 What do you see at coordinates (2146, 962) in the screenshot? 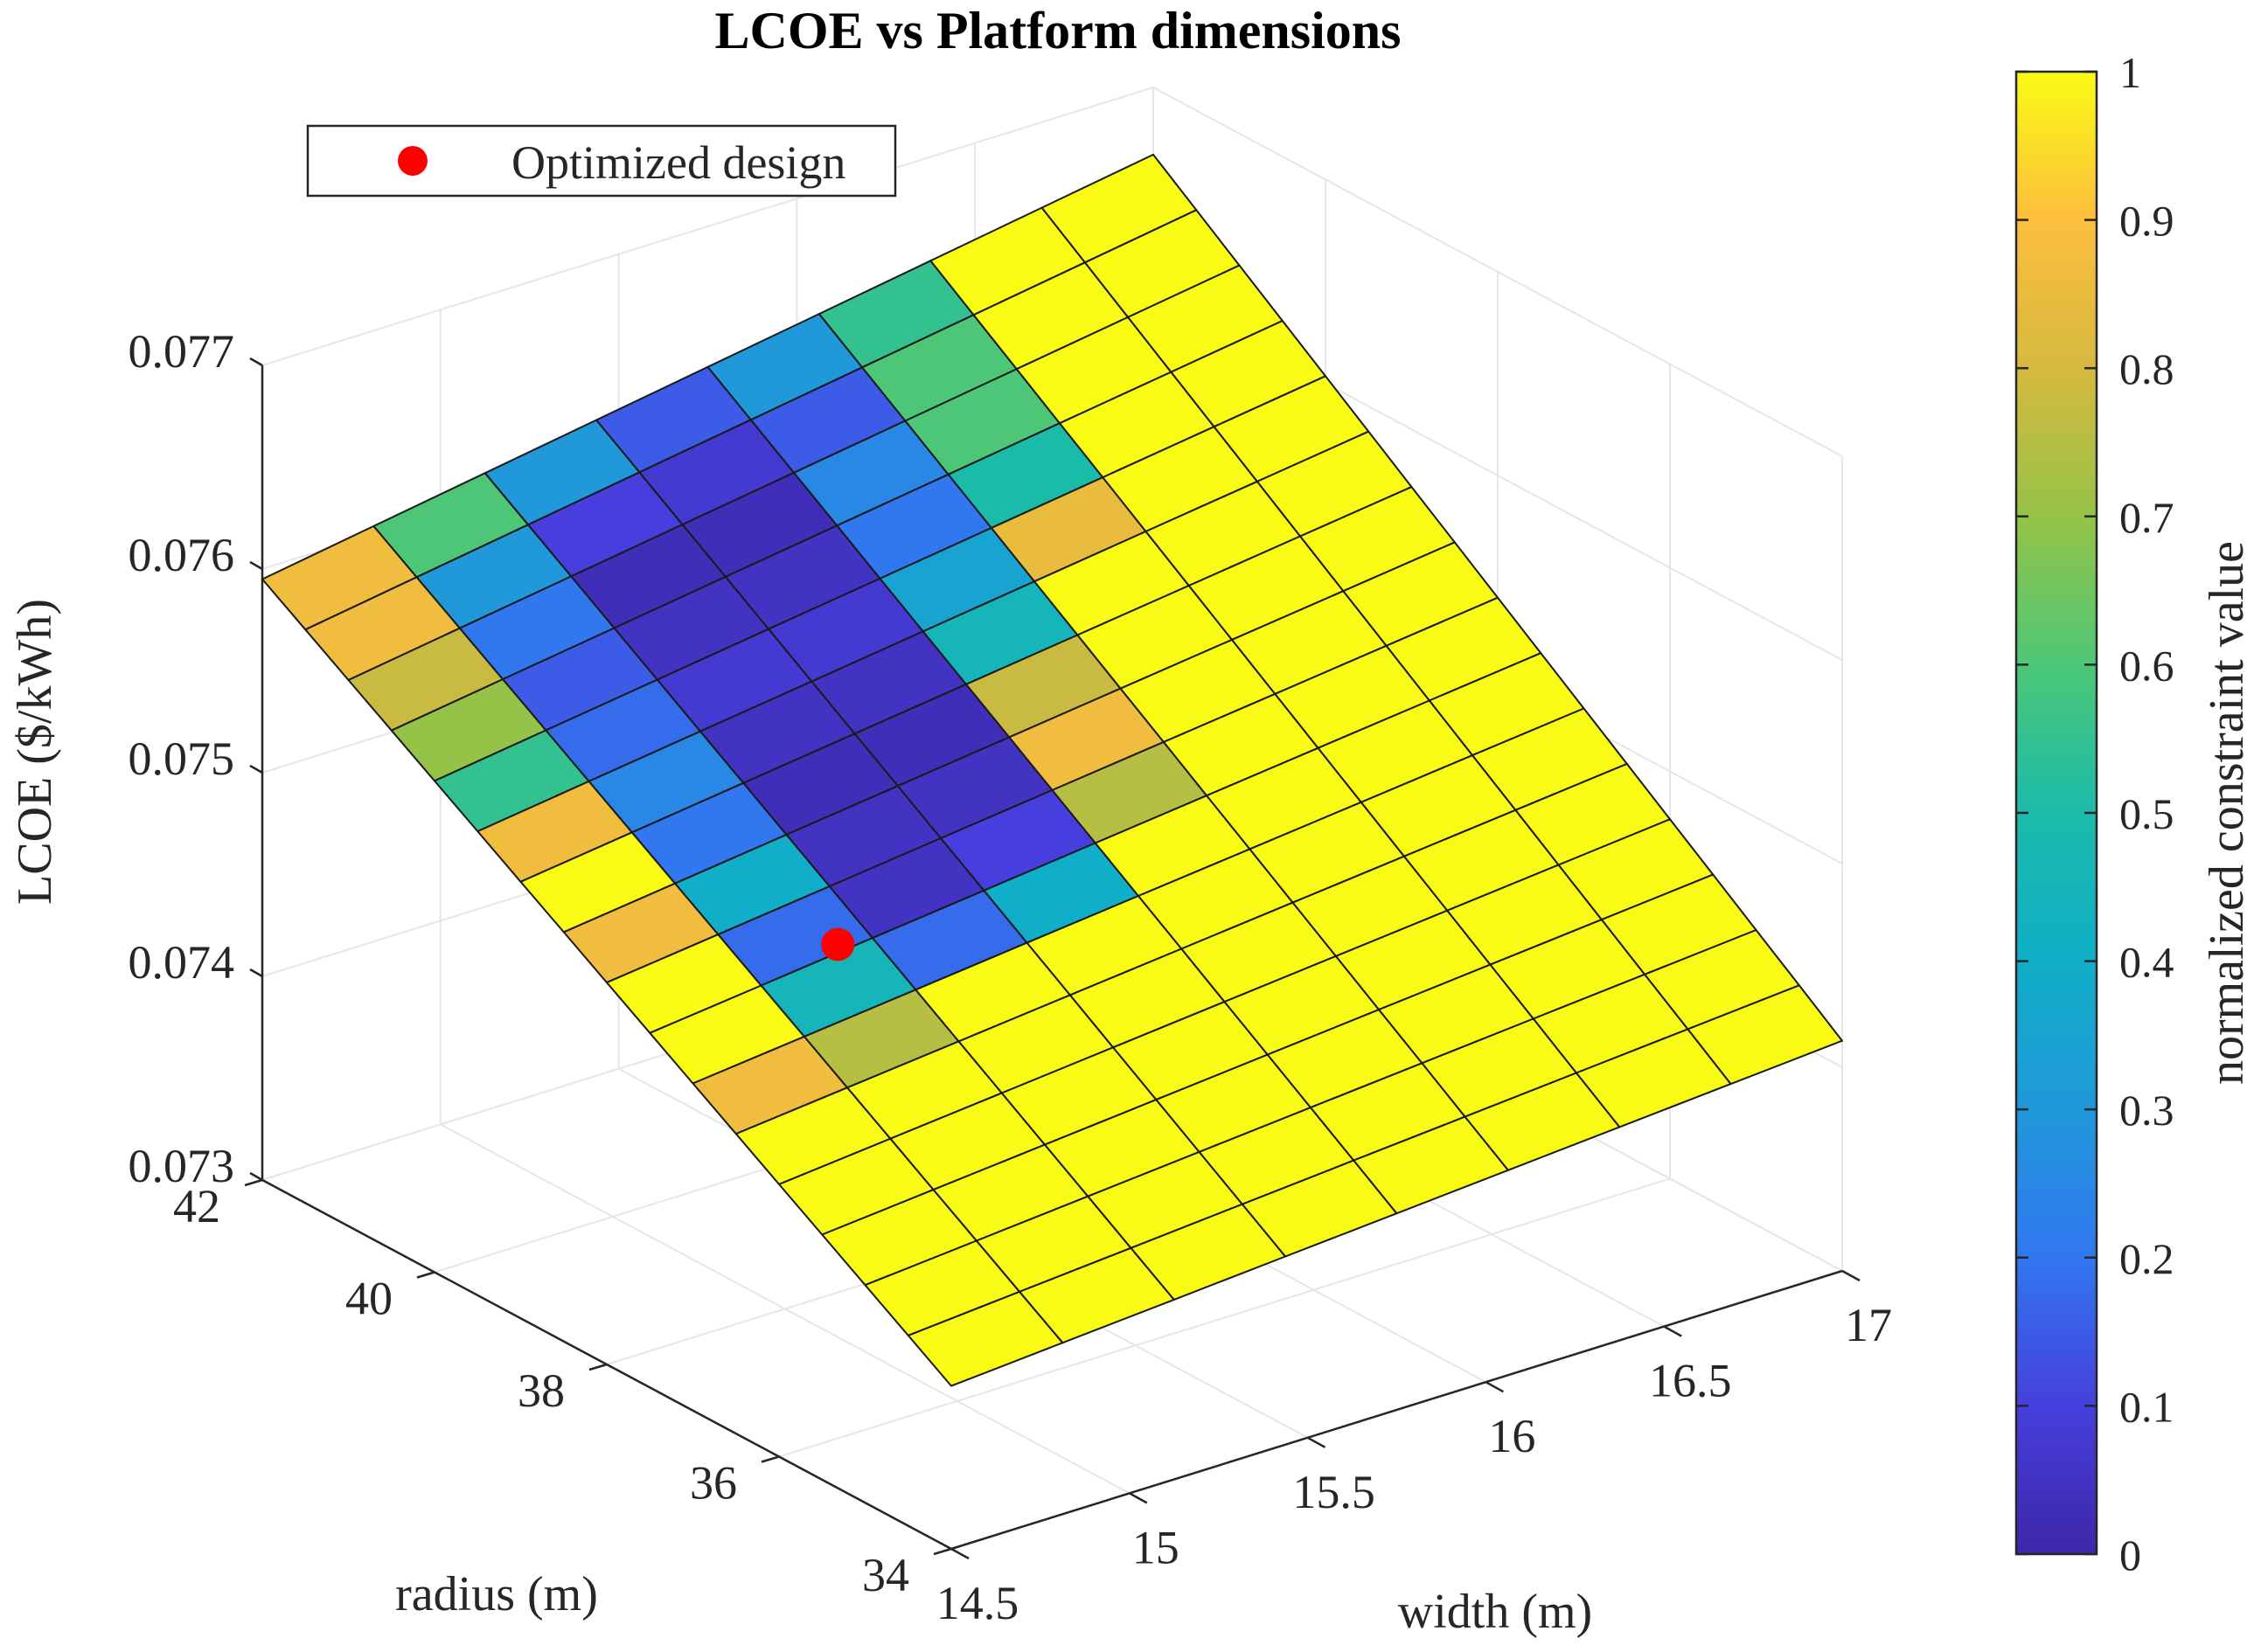
I see `colorbar-tick-label: 0.4` at bounding box center [2146, 962].